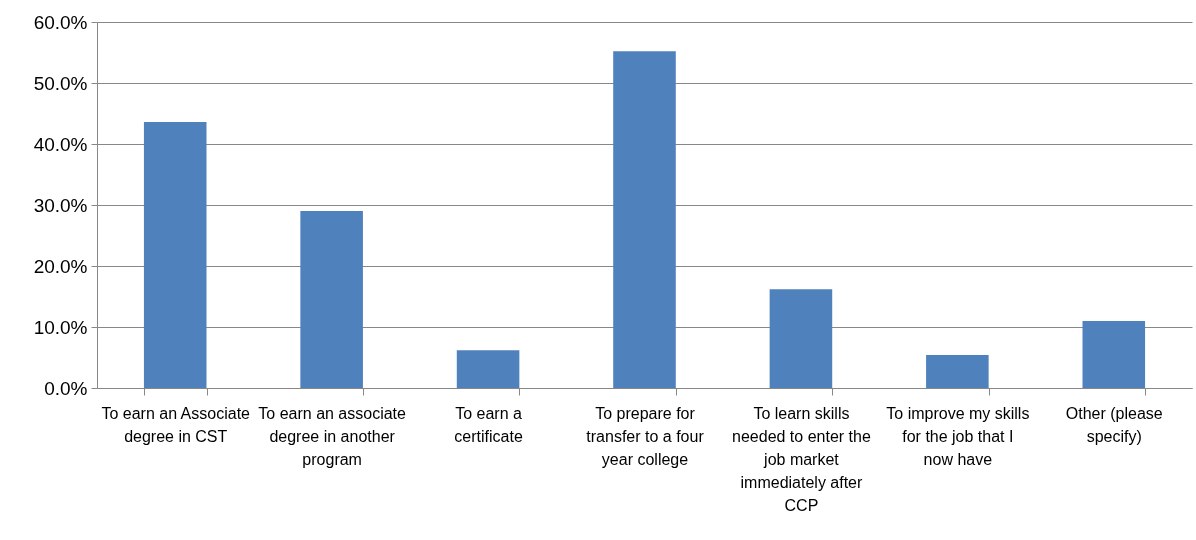 Image resolution: width=1196 pixels, height=540 pixels. I want to click on y-tick-label: 10.0%, so click(60, 327).